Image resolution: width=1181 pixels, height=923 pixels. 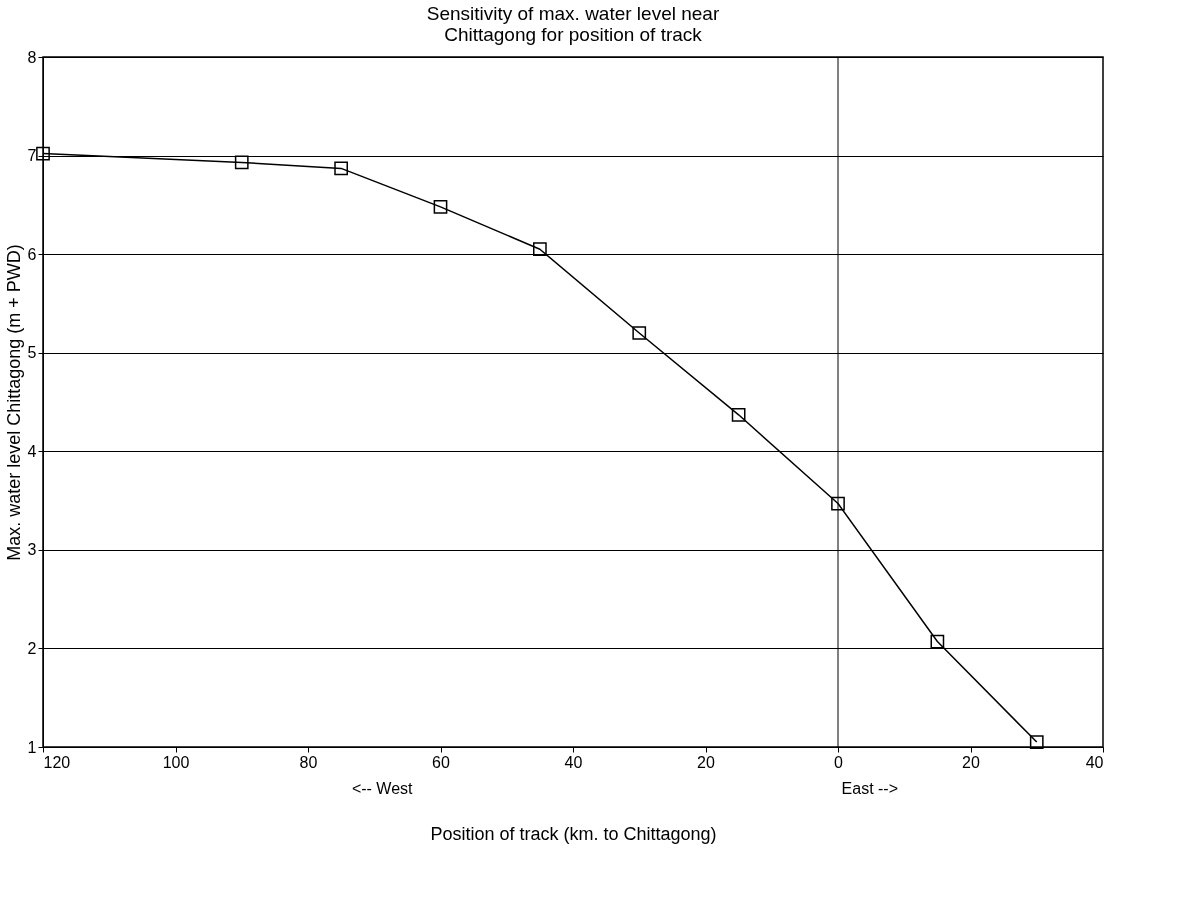 What do you see at coordinates (441, 762) in the screenshot?
I see `x-tick-label: 60` at bounding box center [441, 762].